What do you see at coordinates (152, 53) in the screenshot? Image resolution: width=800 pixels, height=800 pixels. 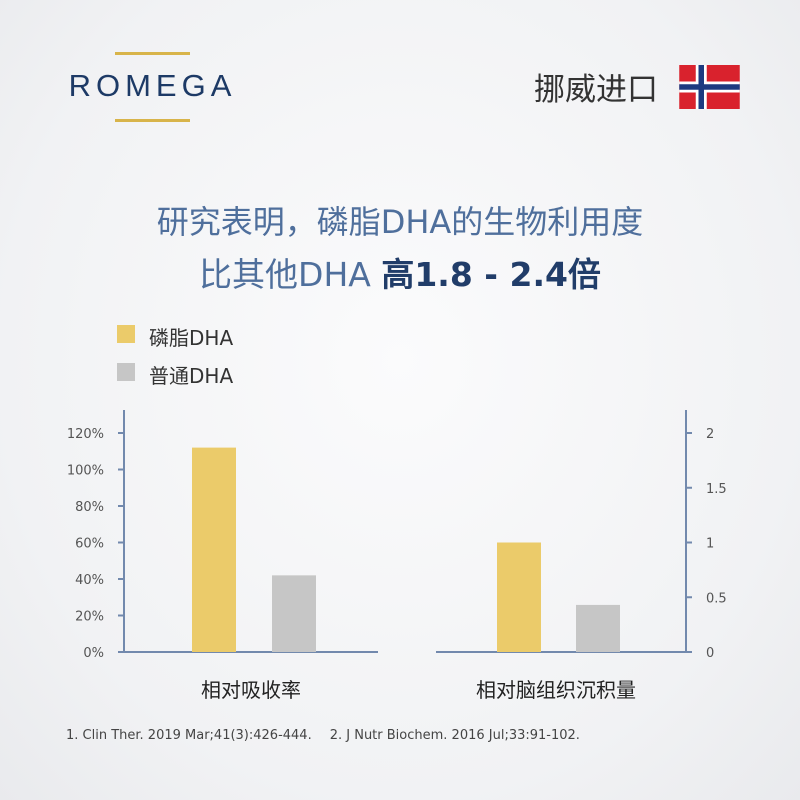 I see `logo-top-bar` at bounding box center [152, 53].